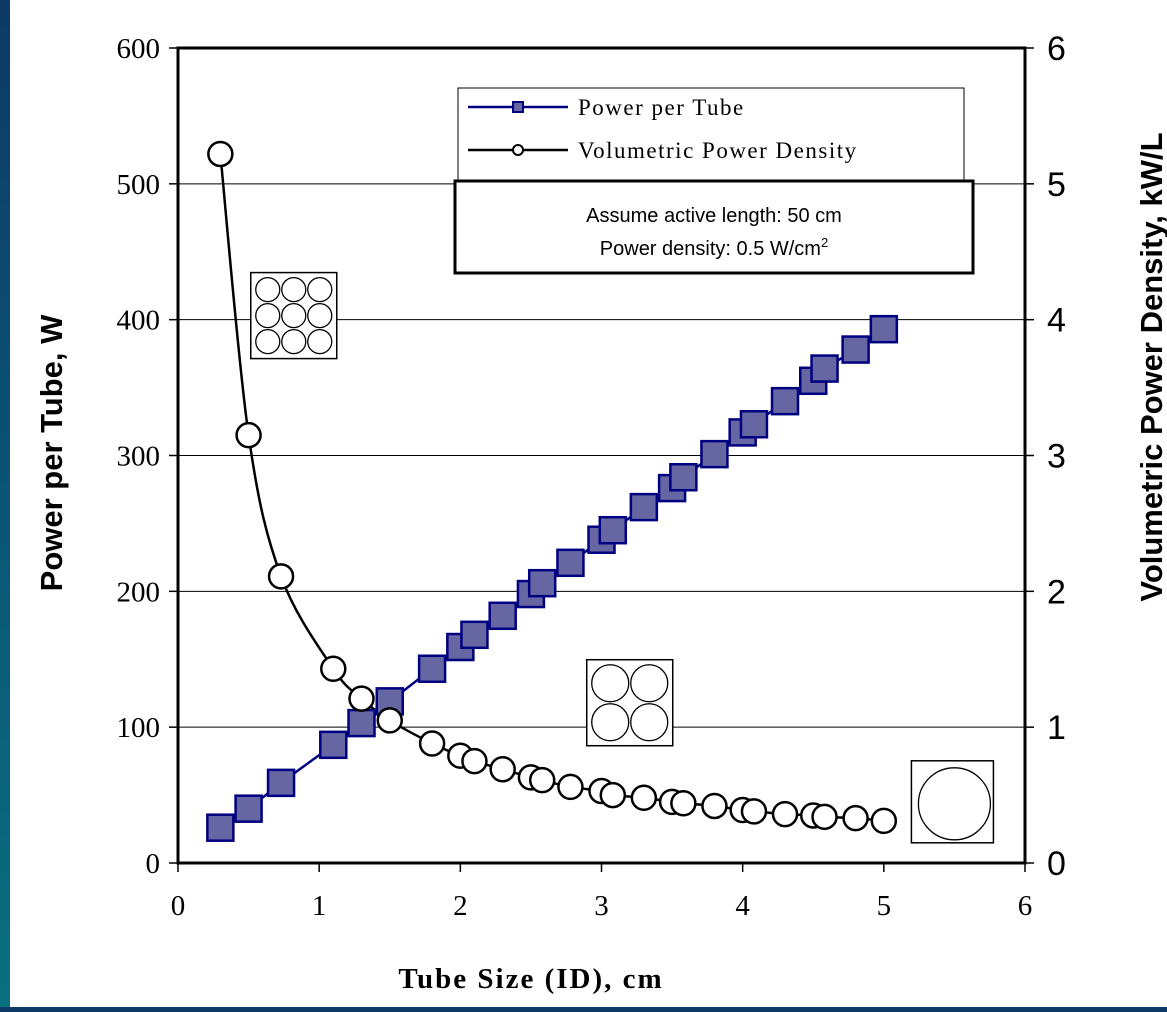  Describe the element at coordinates (530, 979) in the screenshot. I see `x-axis-title: Tube Size (ID), cm` at that location.